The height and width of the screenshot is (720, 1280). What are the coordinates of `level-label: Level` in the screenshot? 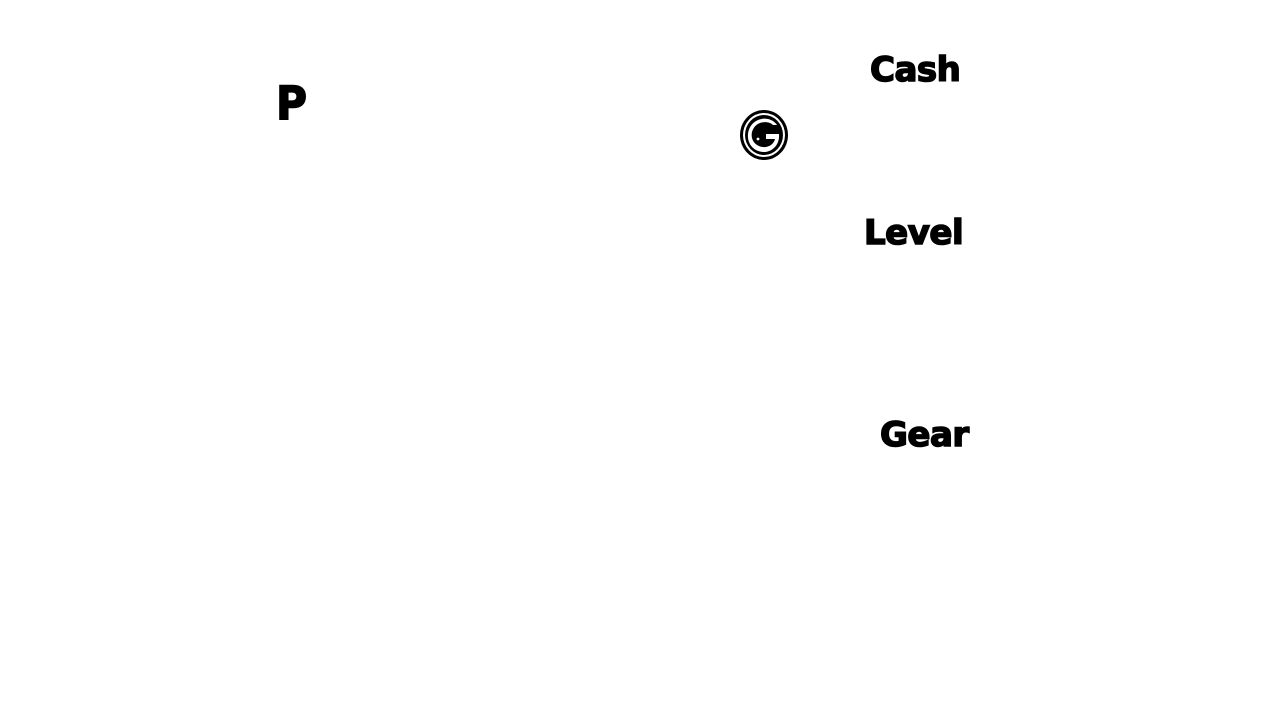 It's located at (913, 233).